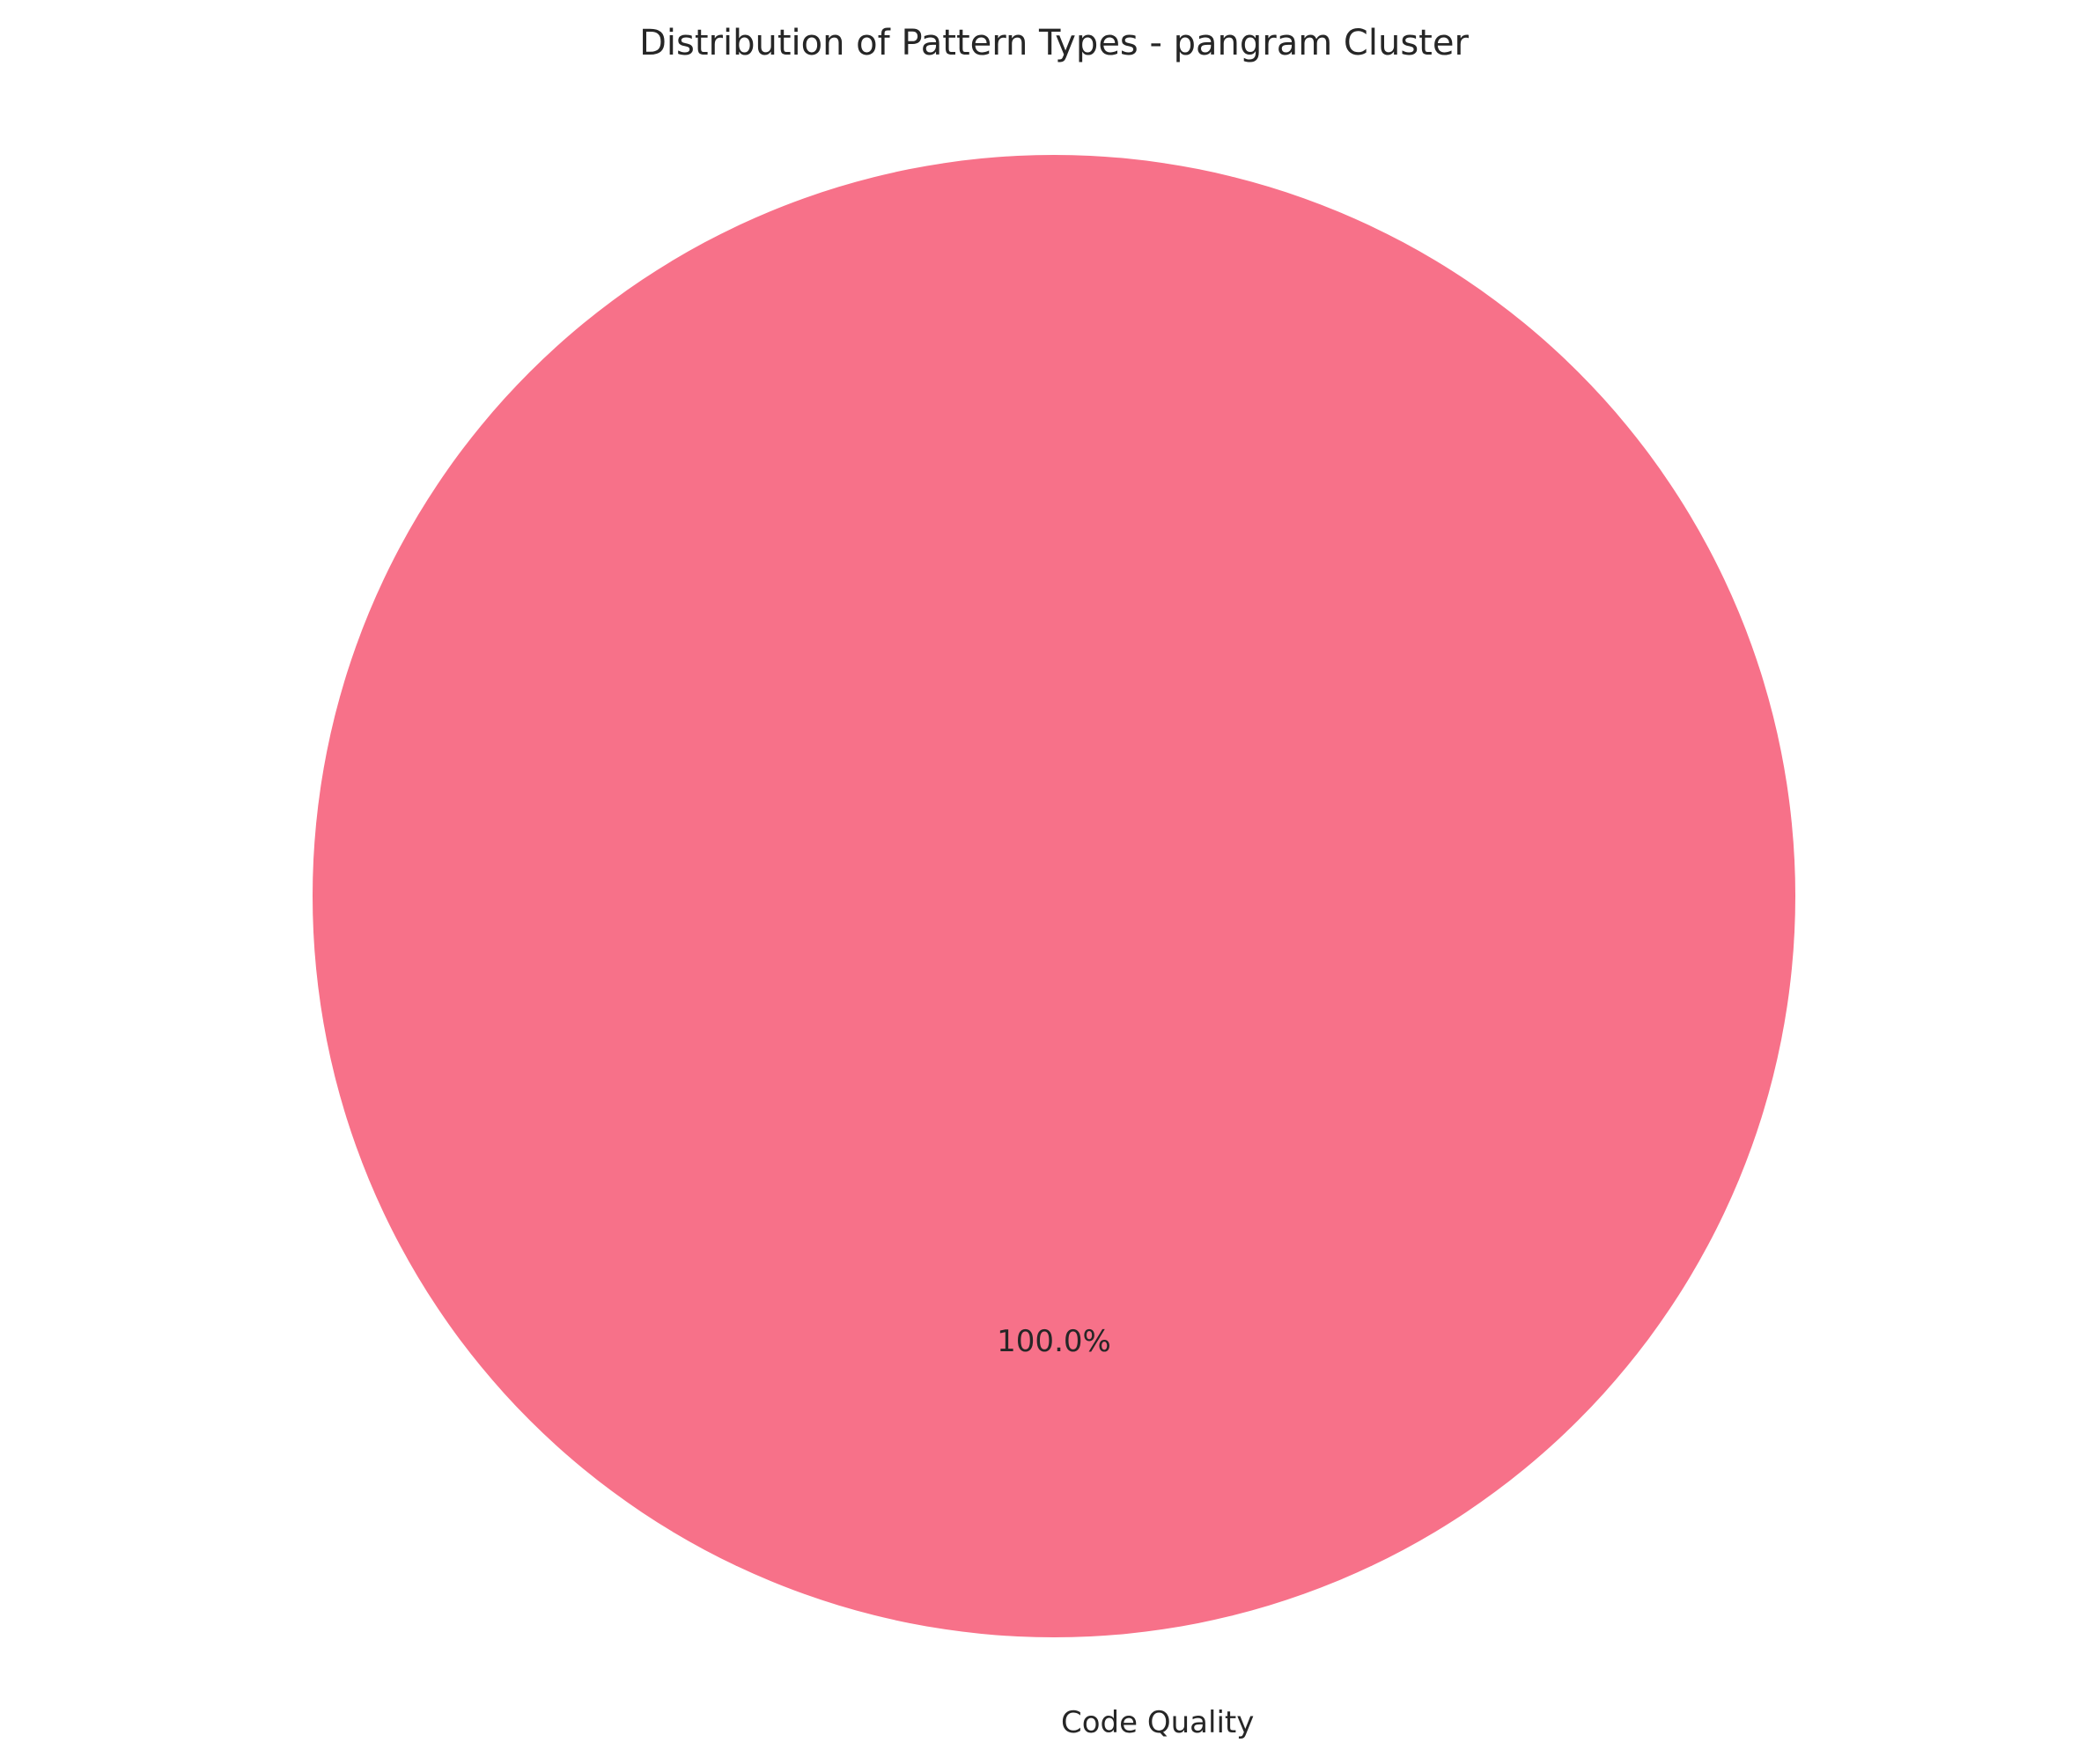  What do you see at coordinates (1054, 1341) in the screenshot?
I see `slice-percent-label: 100.0%` at bounding box center [1054, 1341].